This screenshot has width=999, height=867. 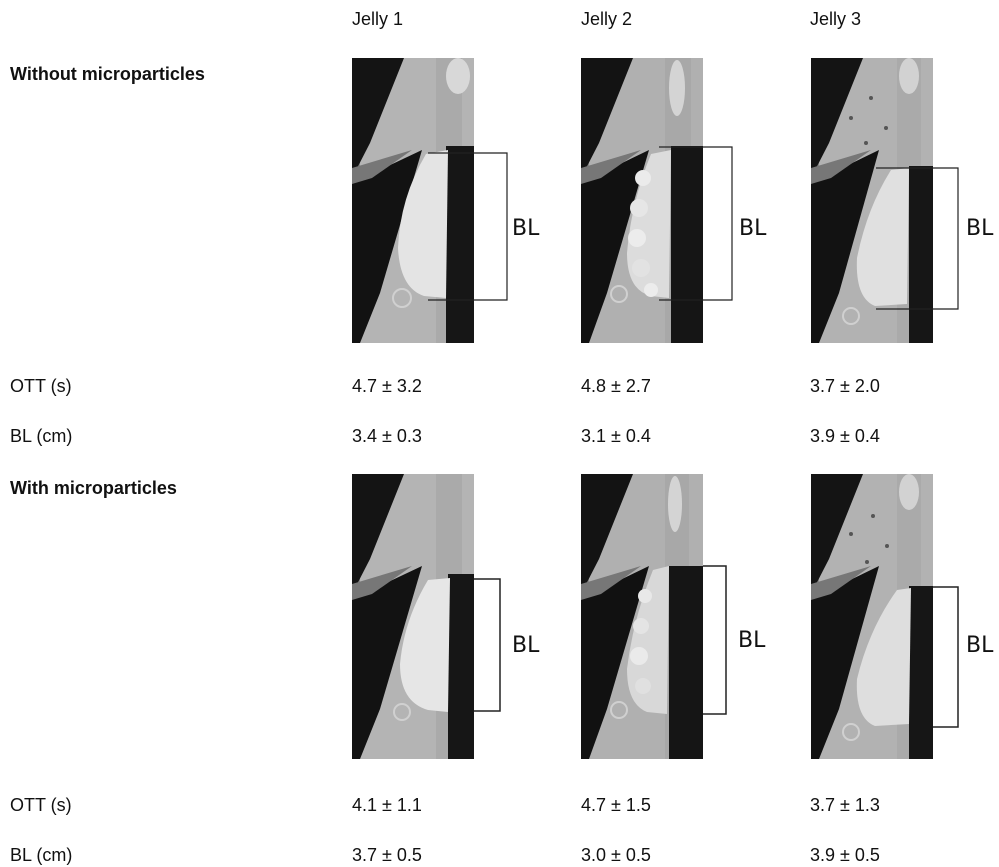 I want to click on value-bl-jelly-3-without: 3.9 ± 0.4, so click(x=845, y=436).